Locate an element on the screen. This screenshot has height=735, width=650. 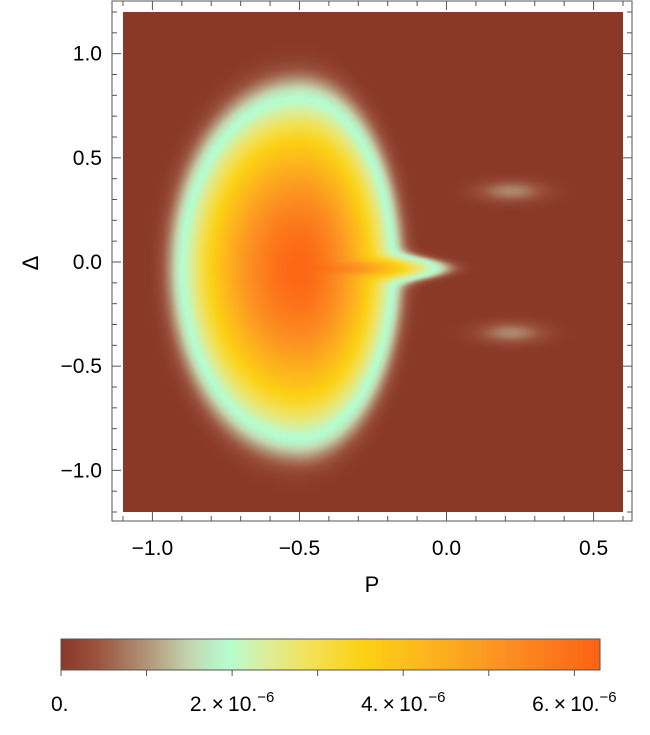
colorbar-tick-mantissa: 0. is located at coordinates (60, 704).